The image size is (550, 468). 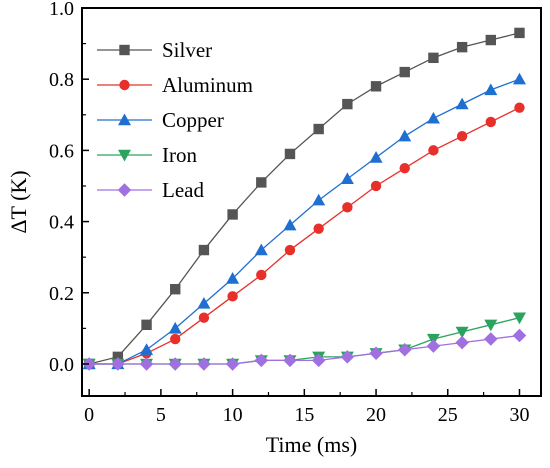 I want to click on y-tick-label: 0.6, so click(x=61, y=151).